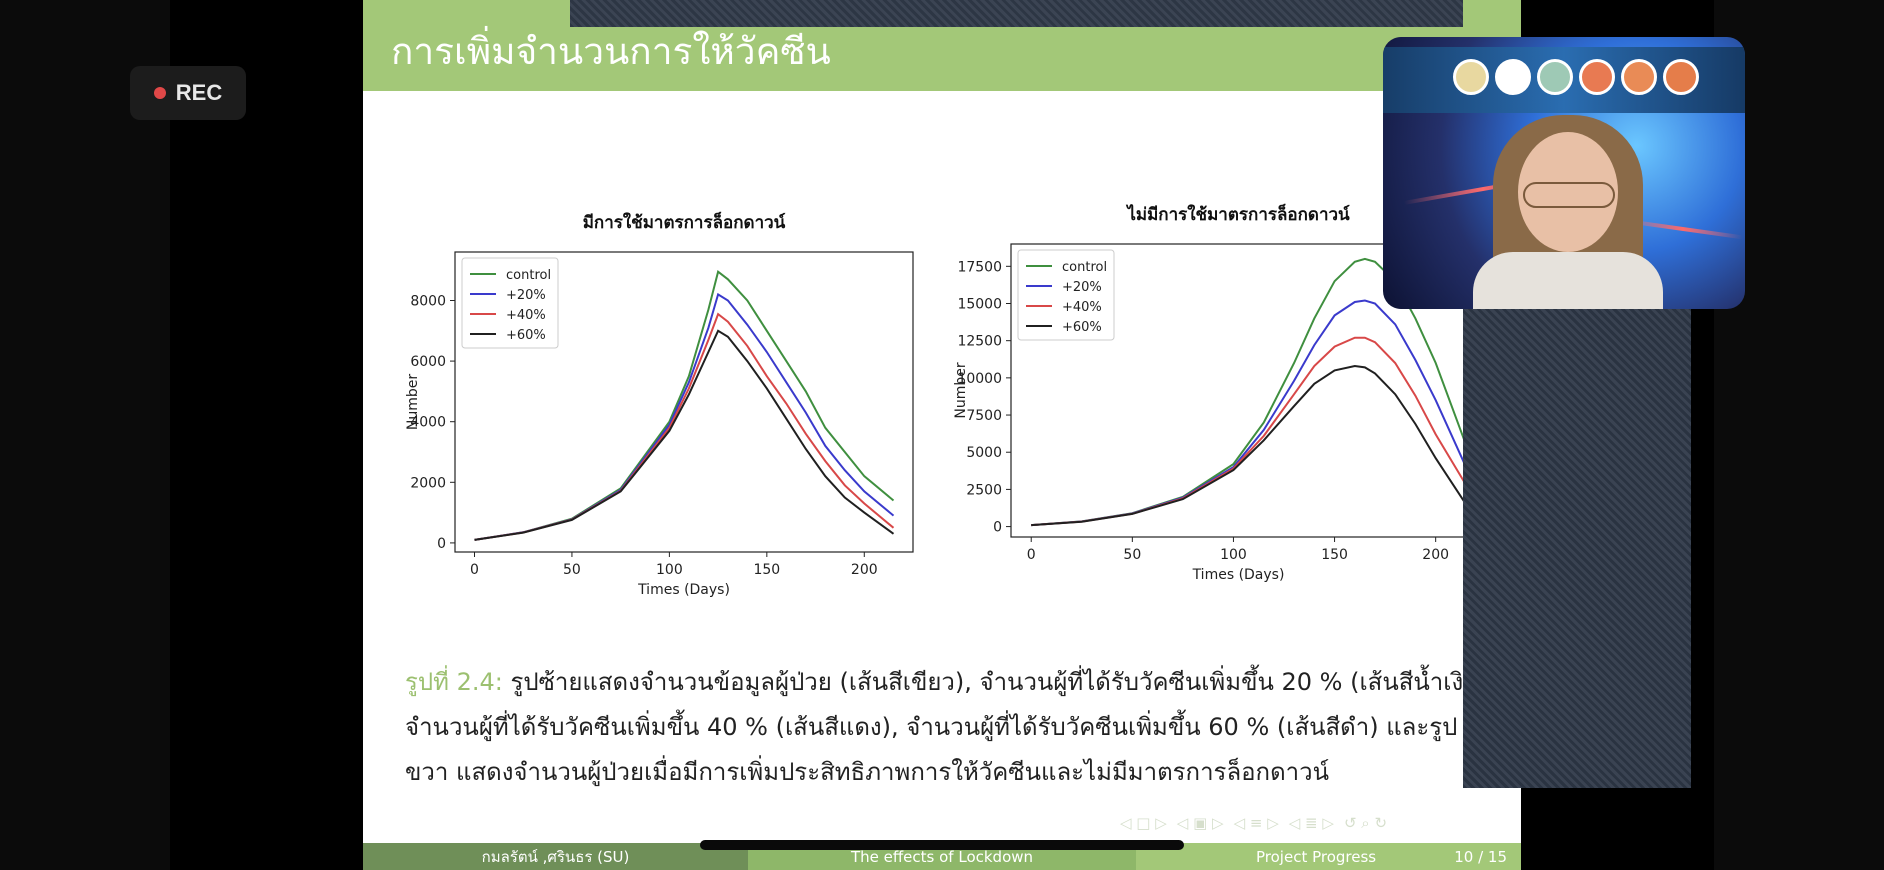 The width and height of the screenshot is (1884, 870). Describe the element at coordinates (611, 51) in the screenshot. I see `slide-title: การเพิ่มจำนวนการให้วัคซีน` at that location.